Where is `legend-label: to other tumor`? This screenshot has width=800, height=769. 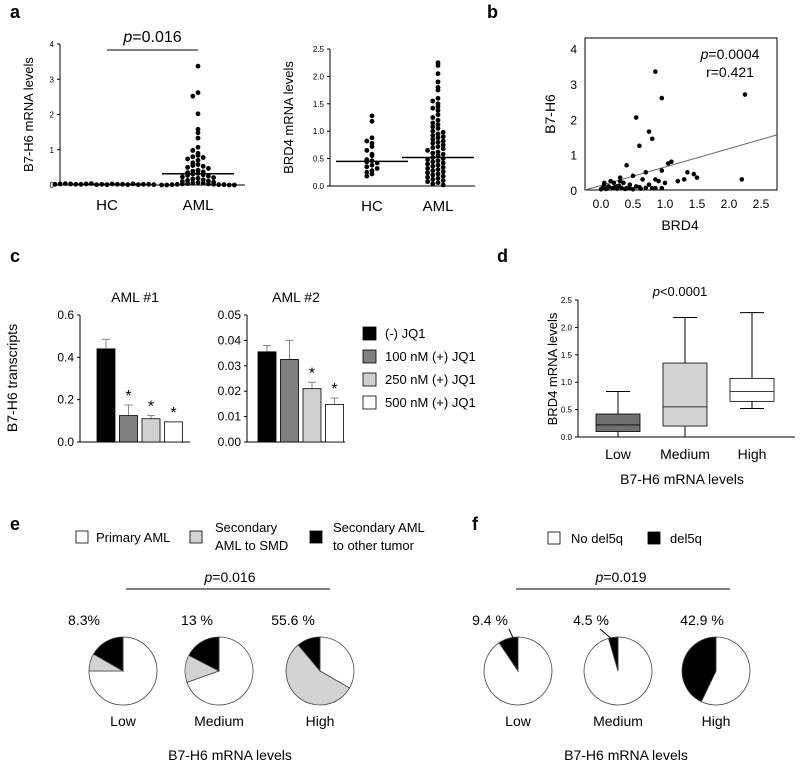 legend-label: to other tumor is located at coordinates (374, 545).